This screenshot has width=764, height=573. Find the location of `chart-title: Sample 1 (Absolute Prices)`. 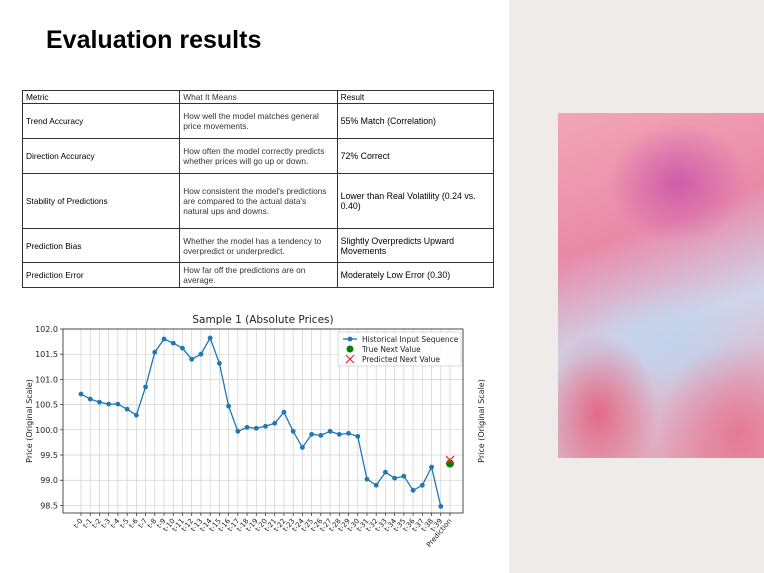

chart-title: Sample 1 (Absolute Prices) is located at coordinates (262, 320).